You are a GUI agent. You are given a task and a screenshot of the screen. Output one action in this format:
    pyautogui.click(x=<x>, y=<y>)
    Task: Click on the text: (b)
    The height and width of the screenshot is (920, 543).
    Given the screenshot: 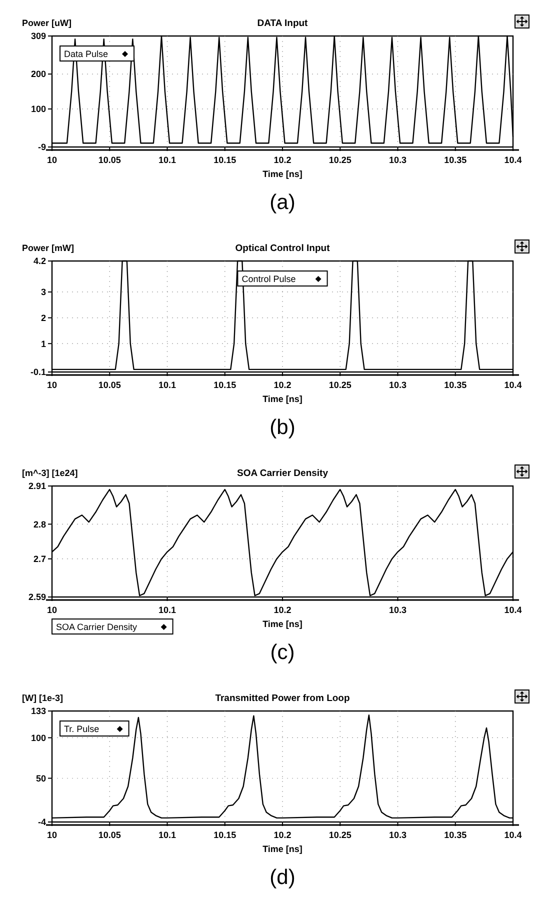 What is the action you would take?
    pyautogui.click(x=283, y=427)
    